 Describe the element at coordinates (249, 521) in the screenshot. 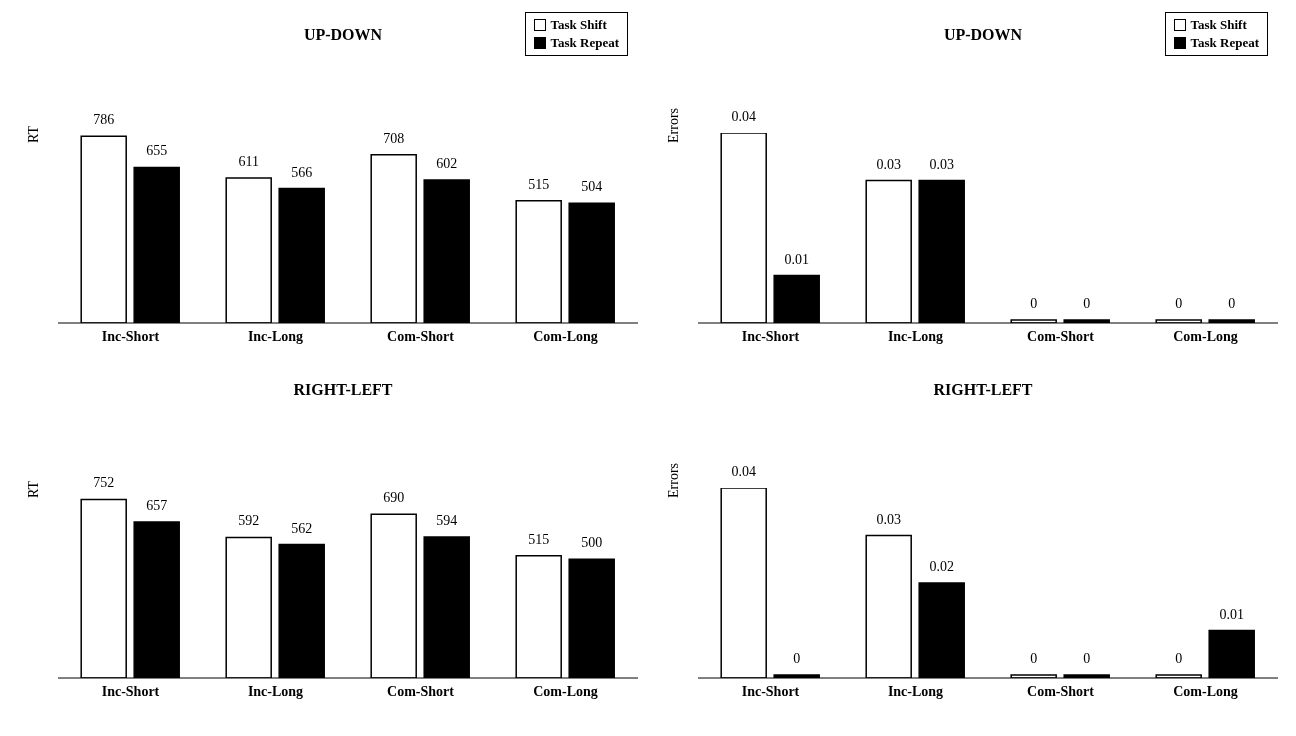

I see `data-label: 592` at that location.